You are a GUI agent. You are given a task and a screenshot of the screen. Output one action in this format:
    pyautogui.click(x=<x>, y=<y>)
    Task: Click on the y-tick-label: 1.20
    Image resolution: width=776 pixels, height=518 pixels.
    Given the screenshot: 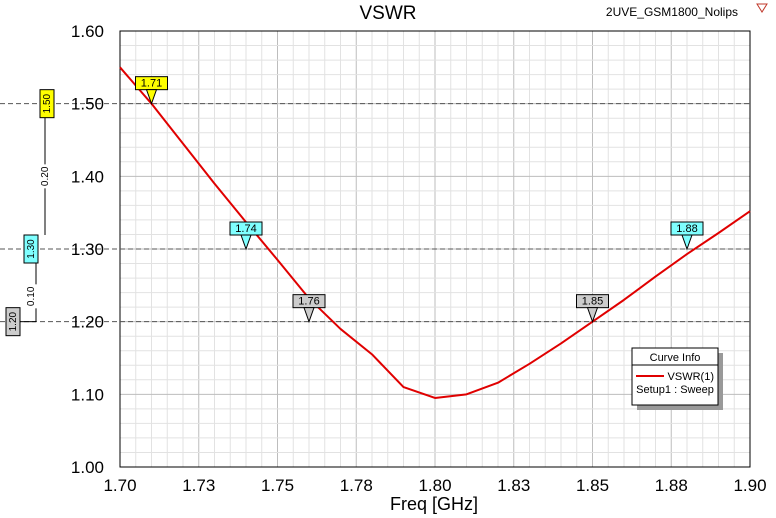 What is the action you would take?
    pyautogui.click(x=87, y=322)
    